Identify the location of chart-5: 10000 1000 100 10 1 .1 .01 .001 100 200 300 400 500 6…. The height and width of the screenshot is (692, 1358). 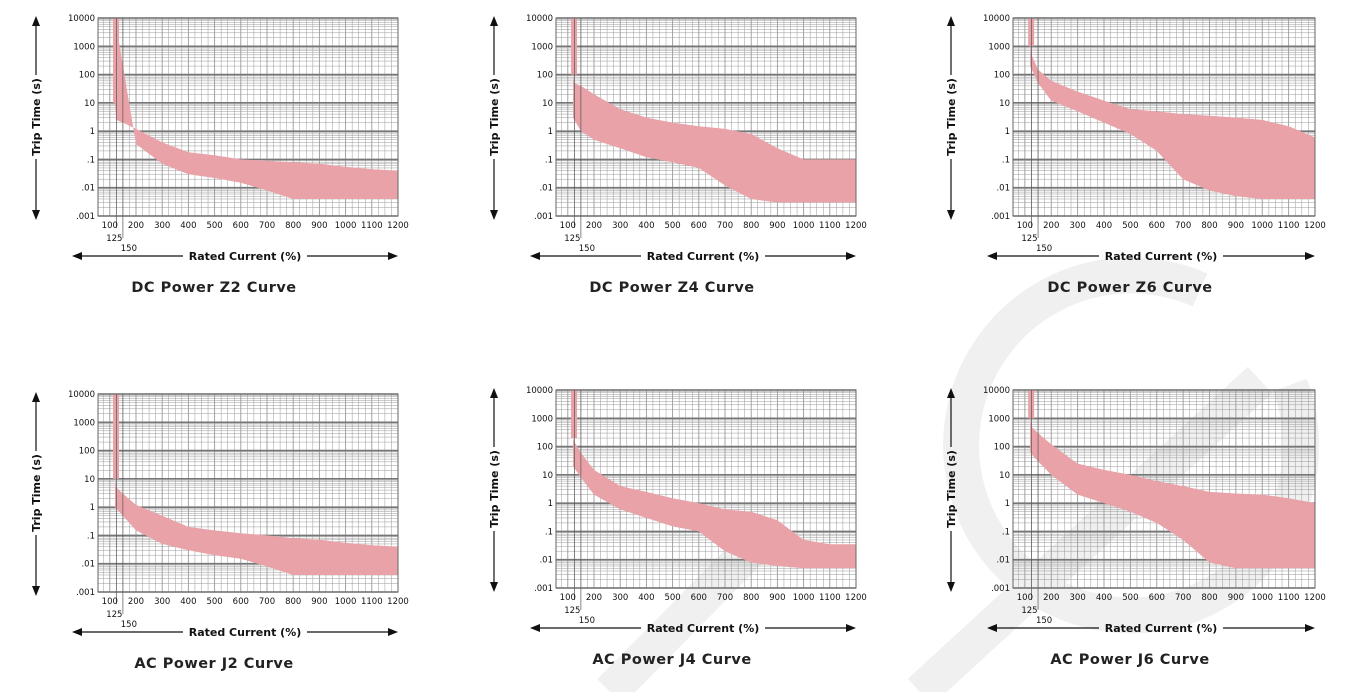
(677, 527).